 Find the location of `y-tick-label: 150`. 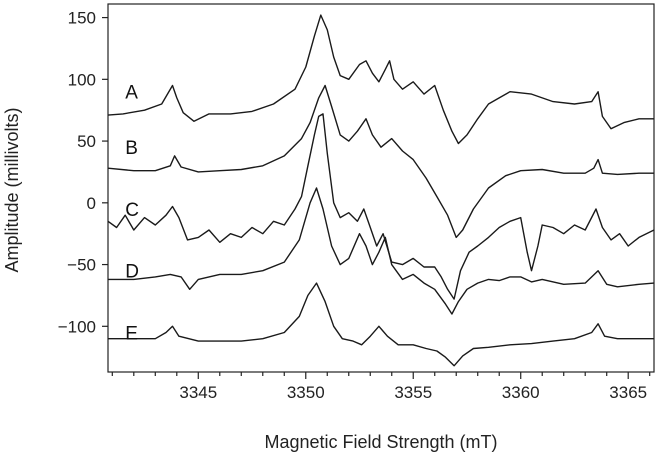

y-tick-label: 150 is located at coordinates (82, 18).